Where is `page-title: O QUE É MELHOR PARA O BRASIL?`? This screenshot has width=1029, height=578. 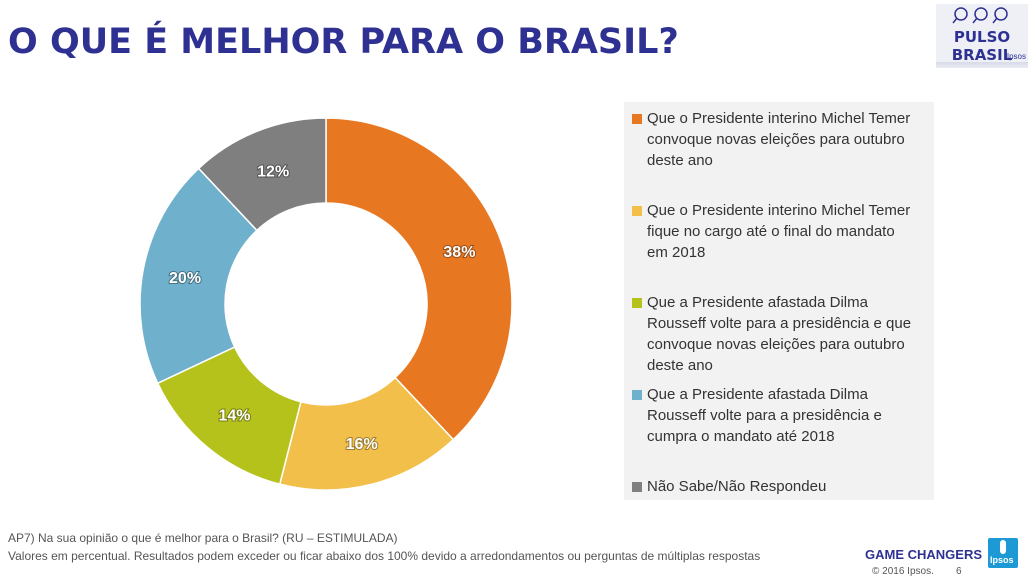 page-title: O QUE É MELHOR PARA O BRASIL? is located at coordinates (343, 42).